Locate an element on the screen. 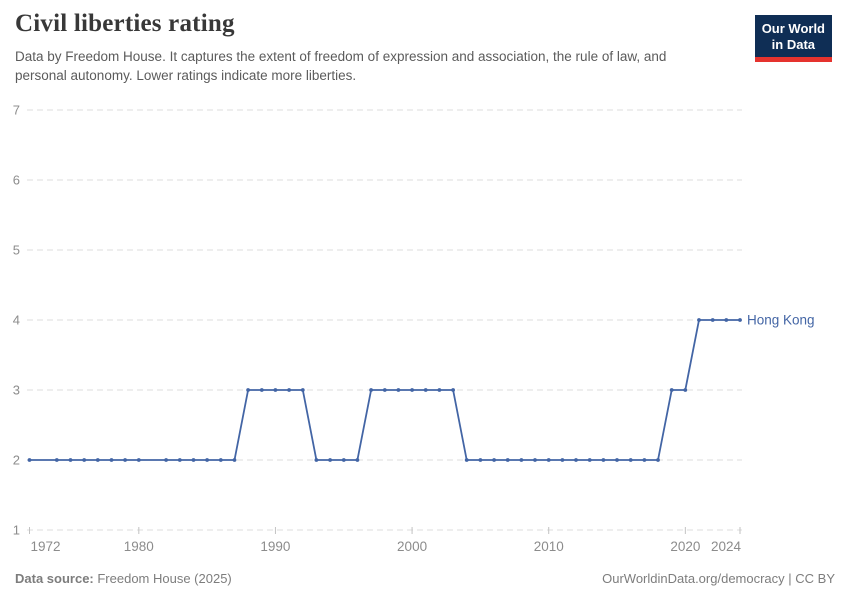 This screenshot has height=605, width=850. data-point-2014 is located at coordinates (603, 460).